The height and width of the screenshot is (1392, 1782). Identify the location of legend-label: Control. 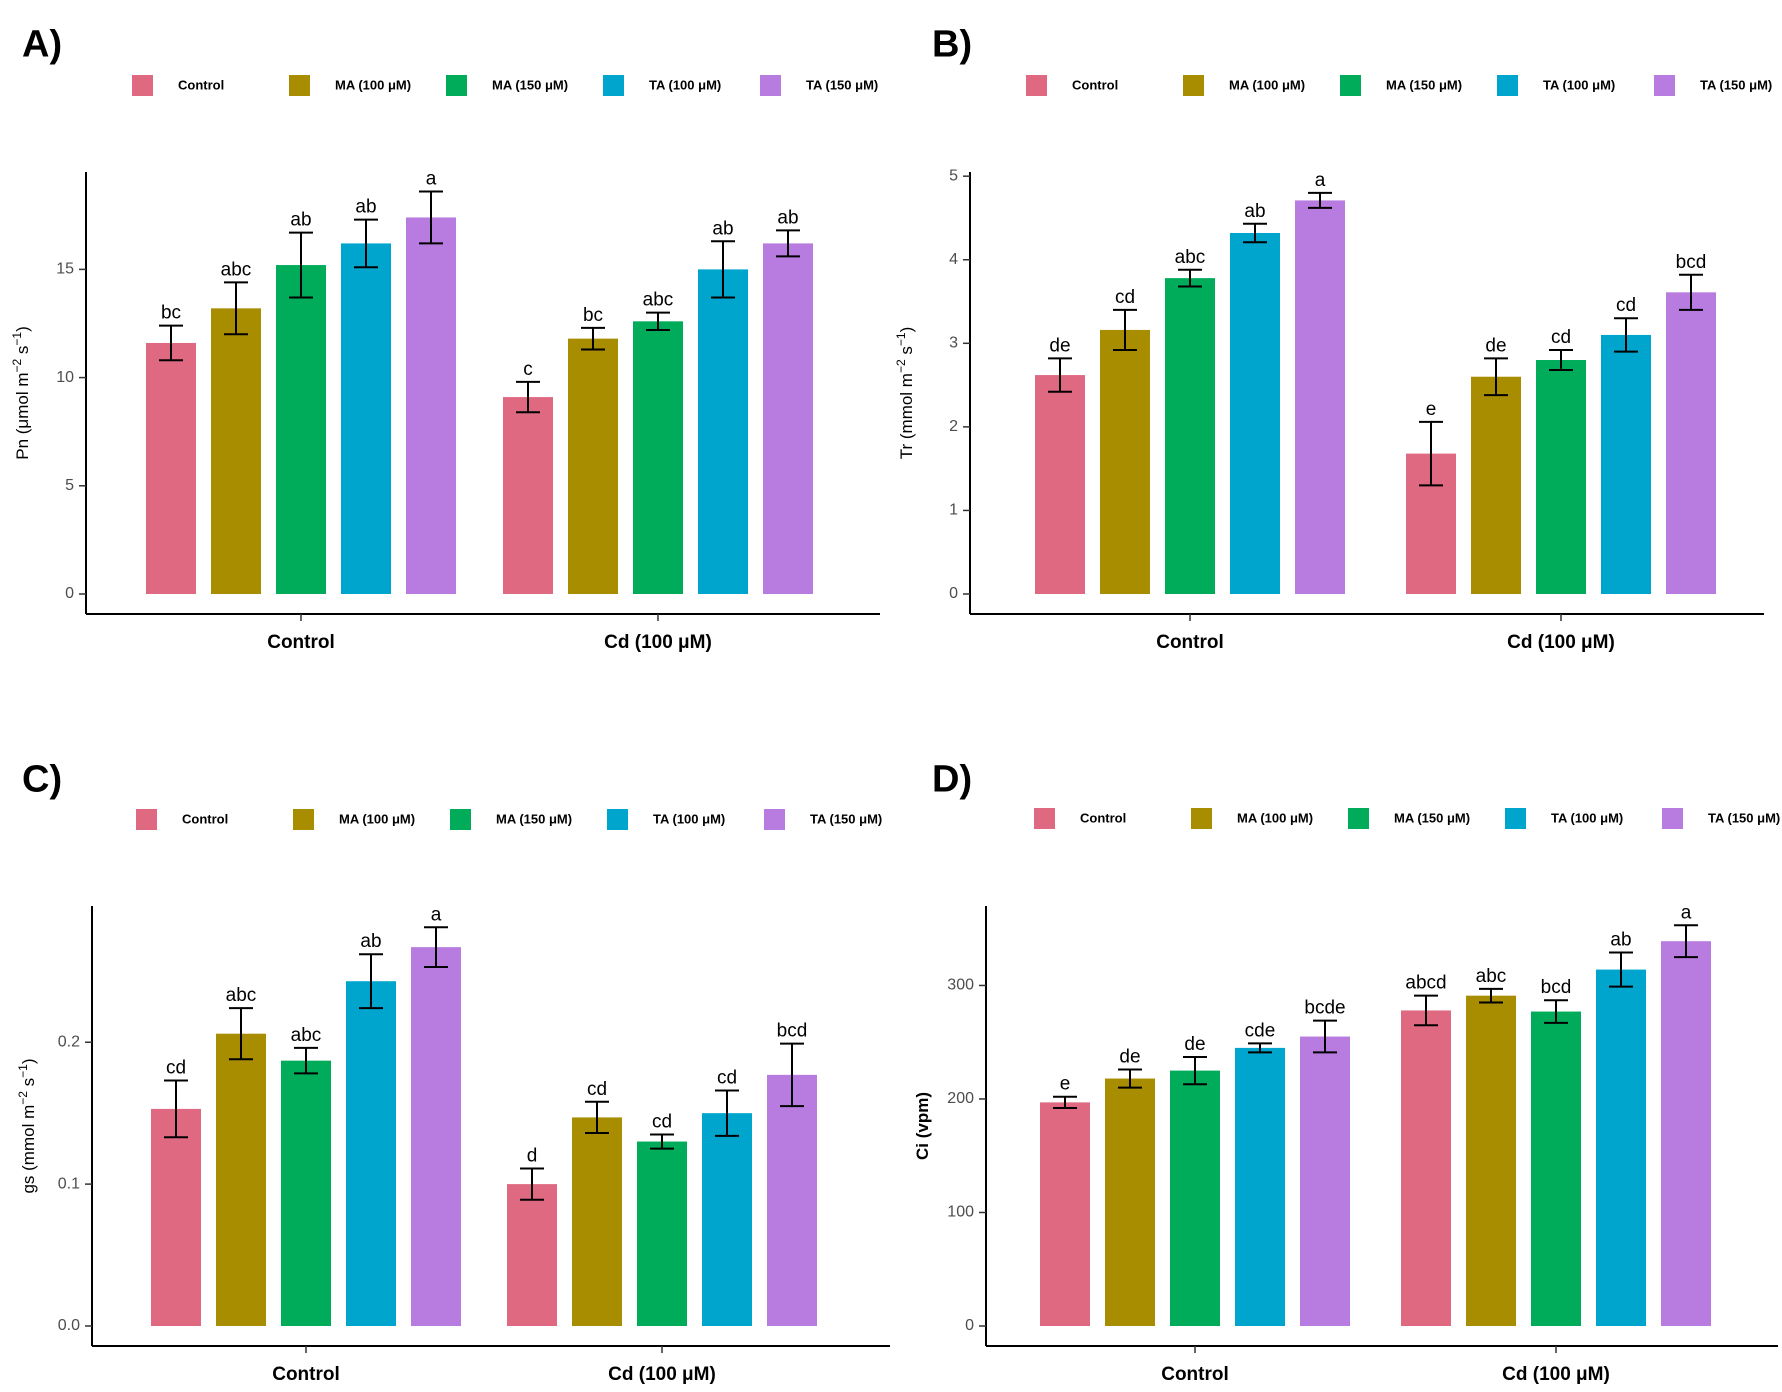
(205, 818).